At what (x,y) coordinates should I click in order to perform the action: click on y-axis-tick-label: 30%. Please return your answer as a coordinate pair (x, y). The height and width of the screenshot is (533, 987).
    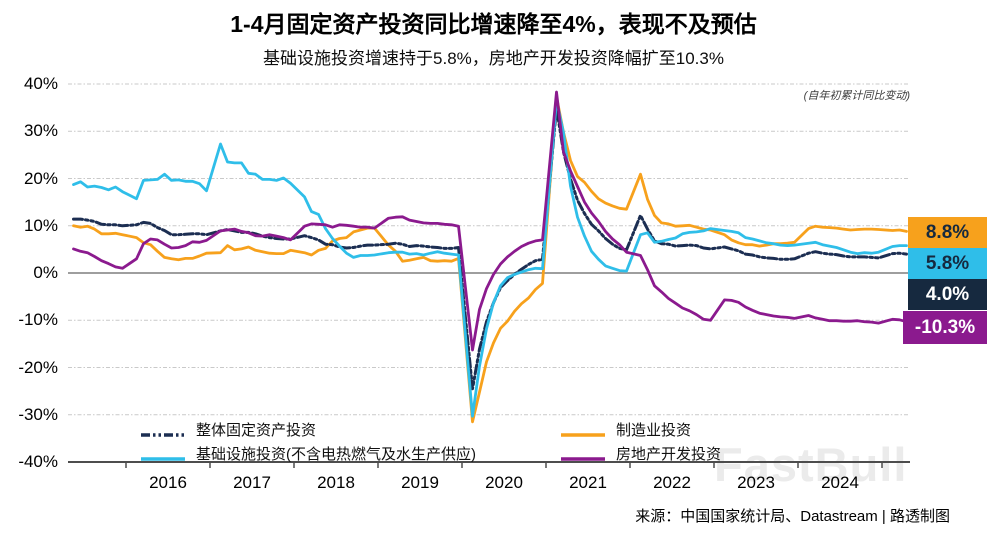
    Looking at the image, I should click on (40, 131).